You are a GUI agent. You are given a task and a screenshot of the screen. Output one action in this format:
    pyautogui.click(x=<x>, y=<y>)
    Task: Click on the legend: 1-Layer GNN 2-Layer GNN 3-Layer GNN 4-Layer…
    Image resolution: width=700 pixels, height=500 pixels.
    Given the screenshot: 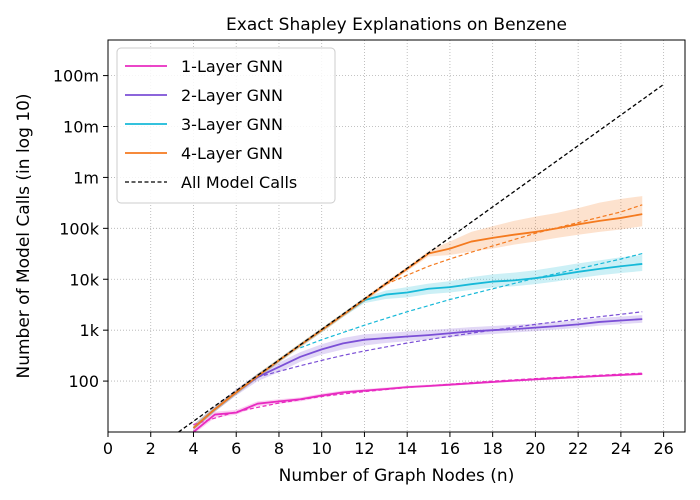 What is the action you would take?
    pyautogui.click(x=226, y=125)
    